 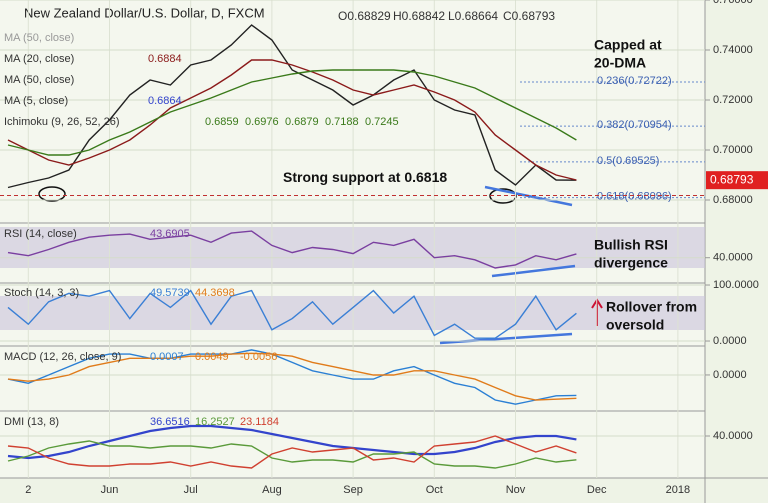 I want to click on ohlc: H0.68842, so click(x=419, y=16).